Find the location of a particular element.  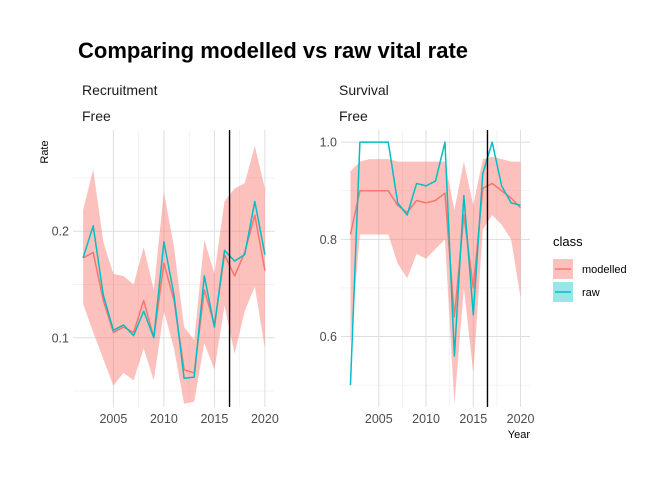

legend-label-raw: raw is located at coordinates (591, 293).